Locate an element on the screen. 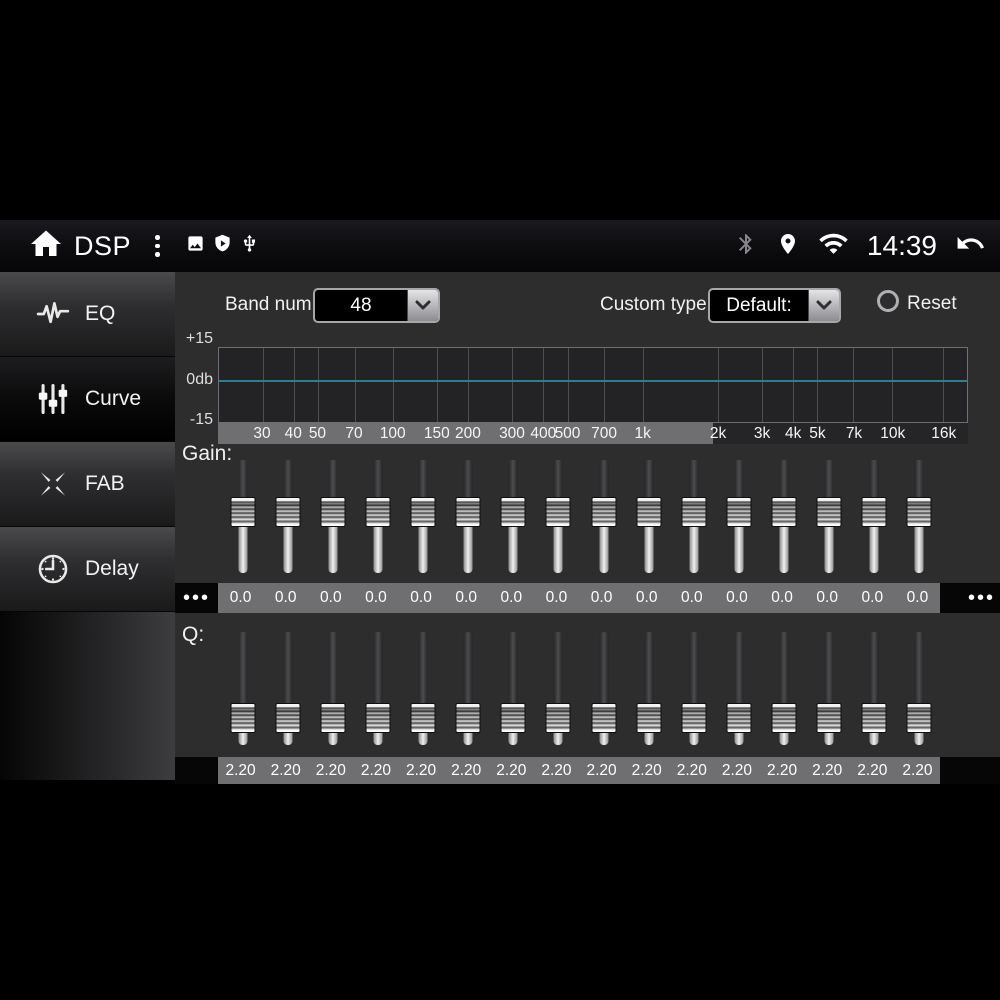  gain-value-5: 0.0 is located at coordinates (421, 597).